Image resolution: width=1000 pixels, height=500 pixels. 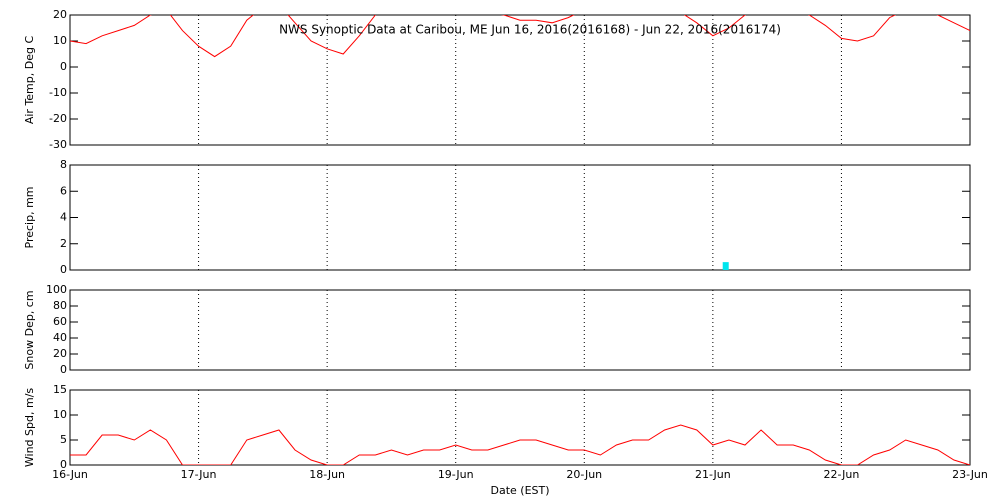 What do you see at coordinates (970, 474) in the screenshot?
I see `x-tick-label: 23-Jun` at bounding box center [970, 474].